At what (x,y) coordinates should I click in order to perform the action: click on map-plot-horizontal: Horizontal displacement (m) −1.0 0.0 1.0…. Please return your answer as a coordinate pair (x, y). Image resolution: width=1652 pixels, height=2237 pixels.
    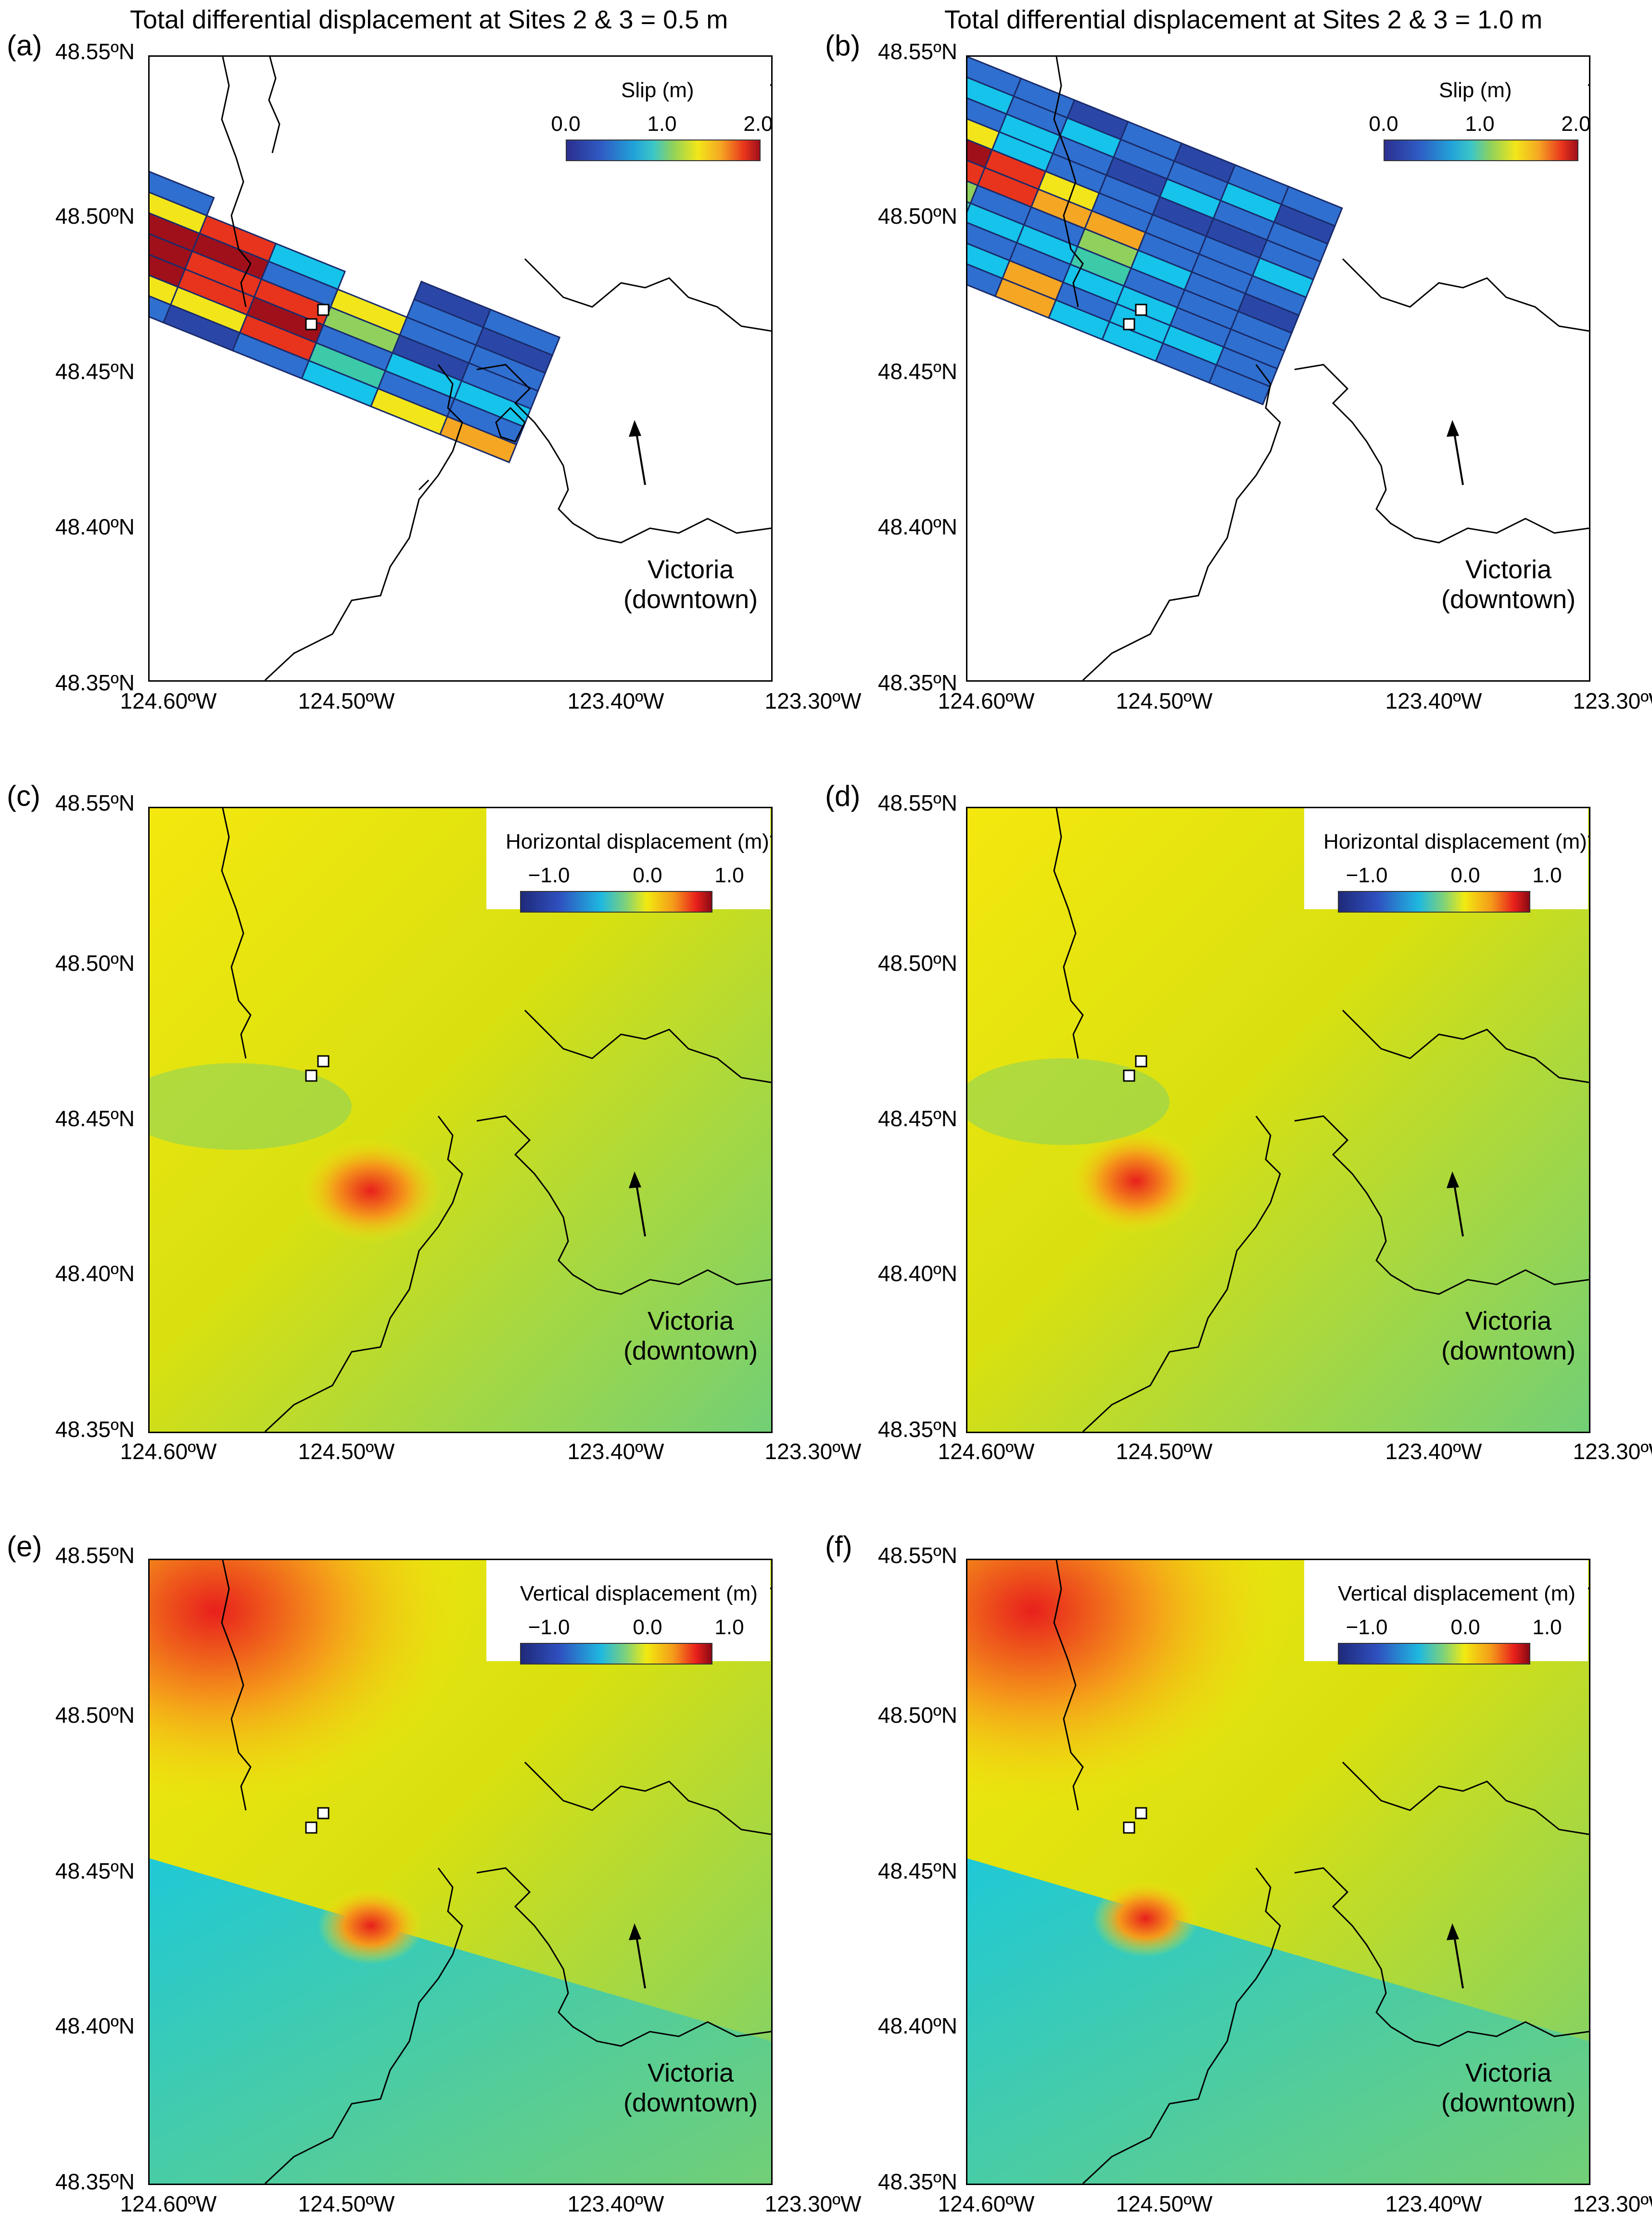
    Looking at the image, I should click on (460, 1120).